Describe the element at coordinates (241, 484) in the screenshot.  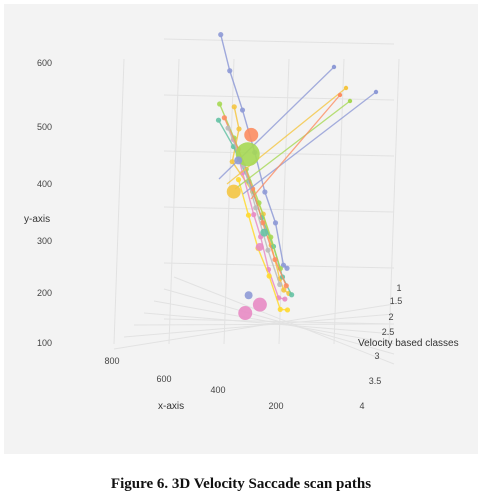
I see `figure-caption: Figure 6. 3D Velocity Saccade scan paths` at that location.